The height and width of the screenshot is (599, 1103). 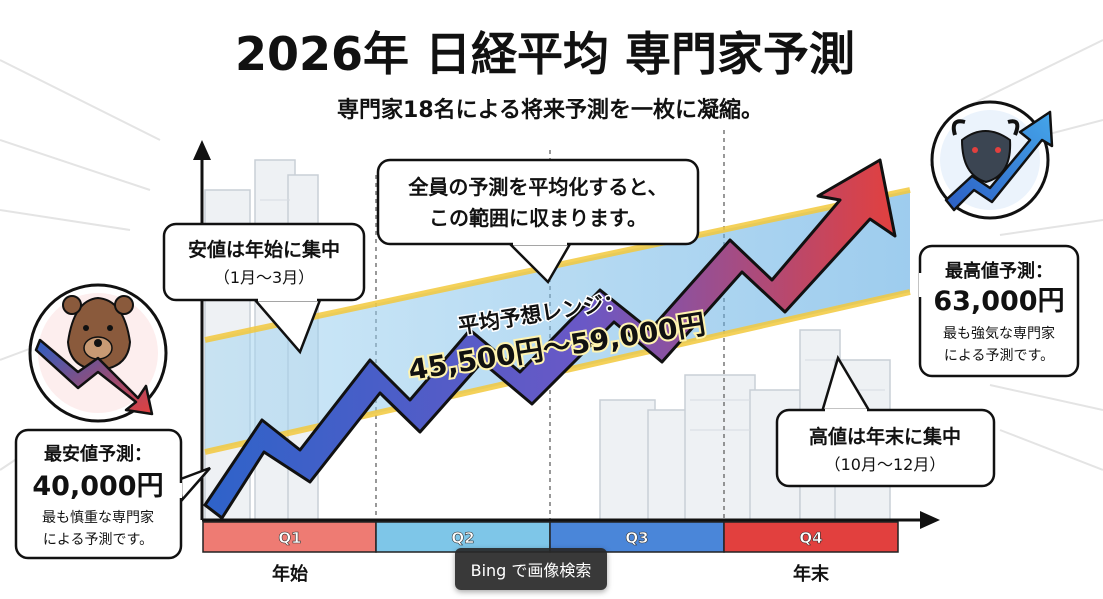 What do you see at coordinates (289, 538) in the screenshot?
I see `quarter-label-q1: Q1` at bounding box center [289, 538].